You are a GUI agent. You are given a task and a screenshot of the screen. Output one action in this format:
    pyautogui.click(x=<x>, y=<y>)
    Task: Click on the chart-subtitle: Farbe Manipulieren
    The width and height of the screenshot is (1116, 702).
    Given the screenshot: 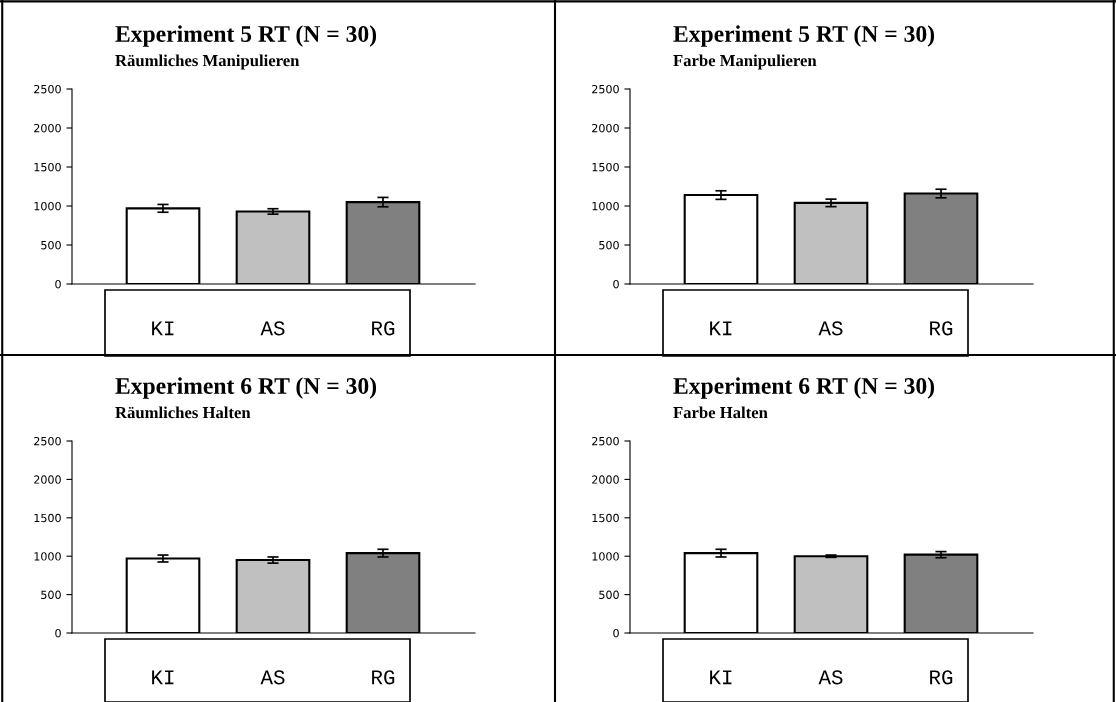 What is the action you would take?
    pyautogui.click(x=745, y=62)
    